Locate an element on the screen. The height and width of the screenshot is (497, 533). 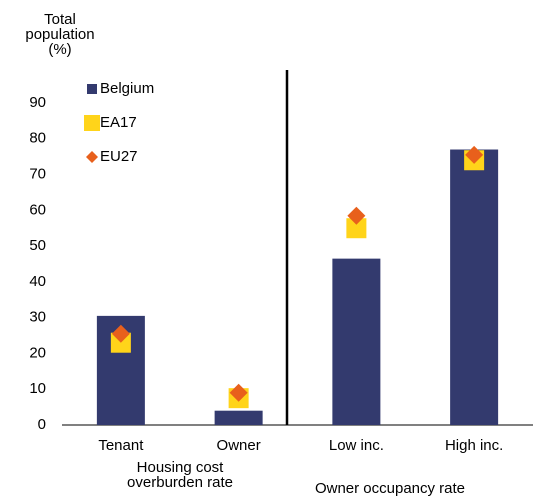
y-tick-label: 60 is located at coordinates (37, 209).